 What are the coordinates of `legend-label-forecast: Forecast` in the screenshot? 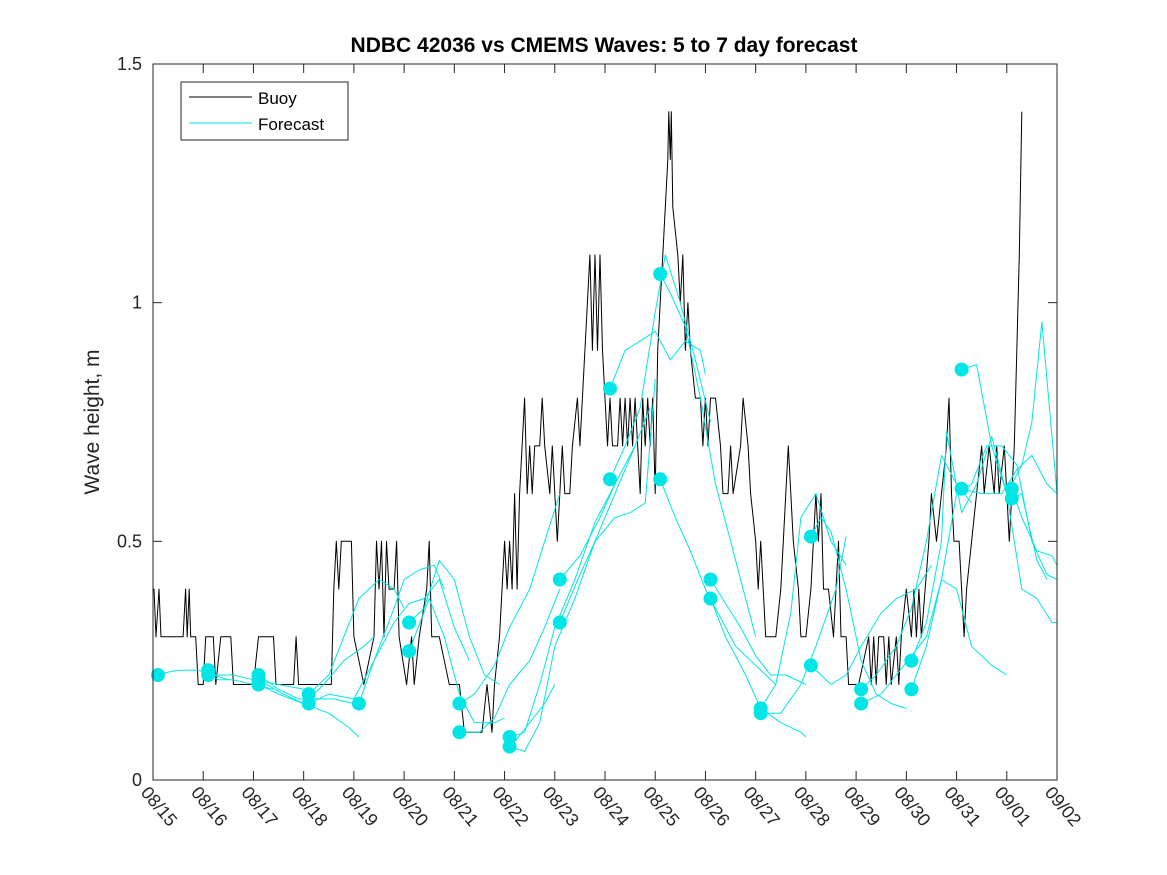 It's located at (291, 124).